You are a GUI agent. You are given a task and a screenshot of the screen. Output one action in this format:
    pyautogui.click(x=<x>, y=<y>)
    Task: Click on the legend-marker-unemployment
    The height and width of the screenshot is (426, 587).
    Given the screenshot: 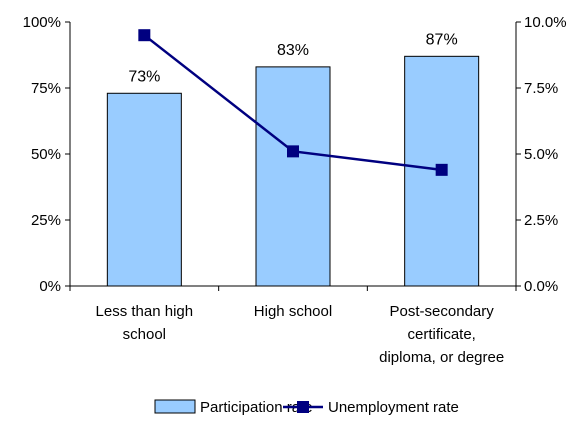 What is the action you would take?
    pyautogui.click(x=303, y=407)
    